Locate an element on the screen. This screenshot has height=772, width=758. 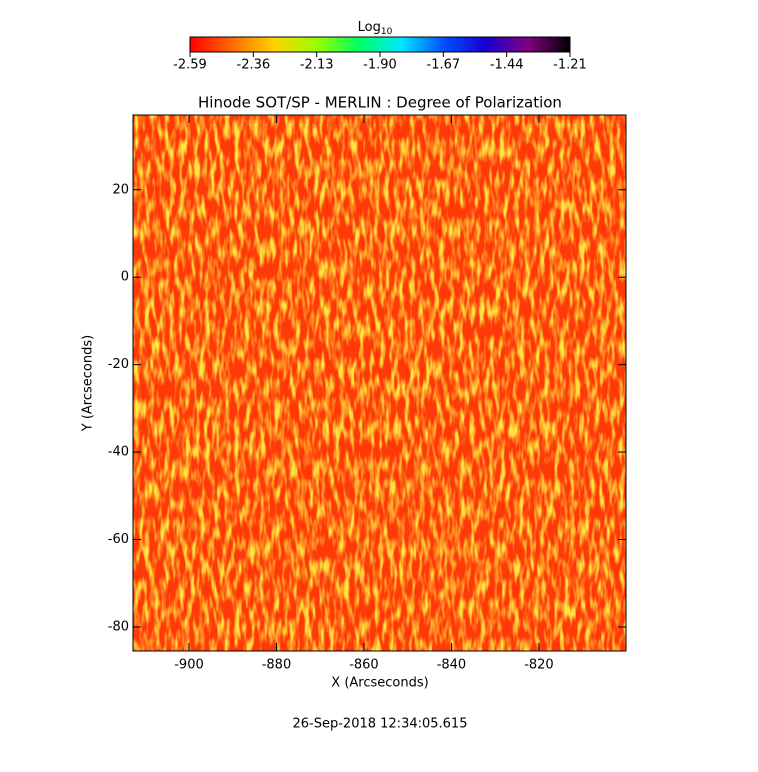
colorbar-title-main: Log is located at coordinates (369, 27).